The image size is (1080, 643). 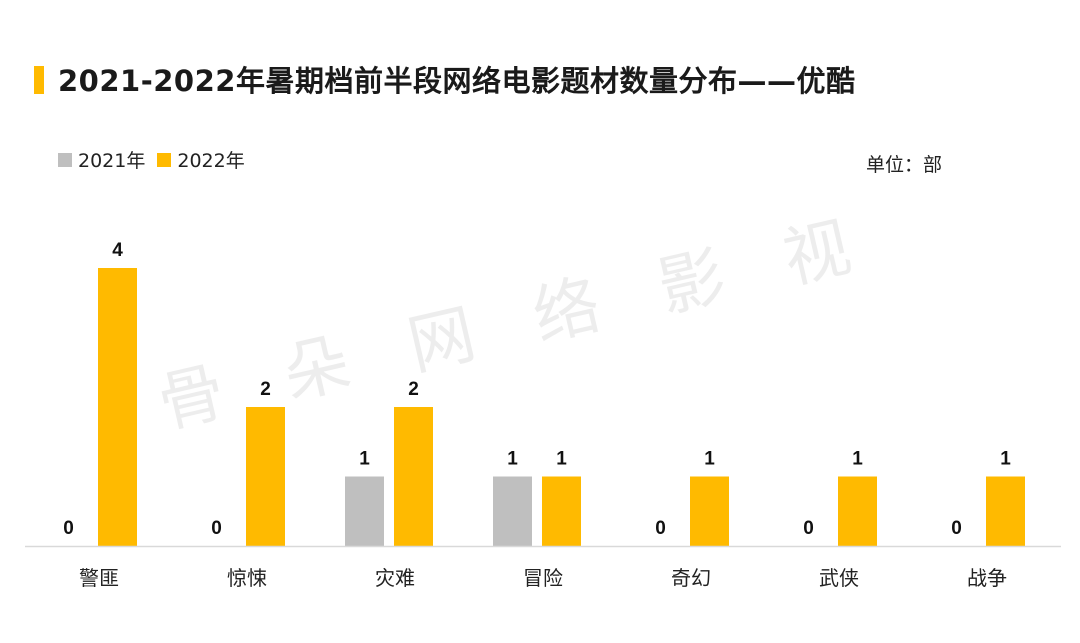 What do you see at coordinates (99, 578) in the screenshot?
I see `x-tick-label: 警匪` at bounding box center [99, 578].